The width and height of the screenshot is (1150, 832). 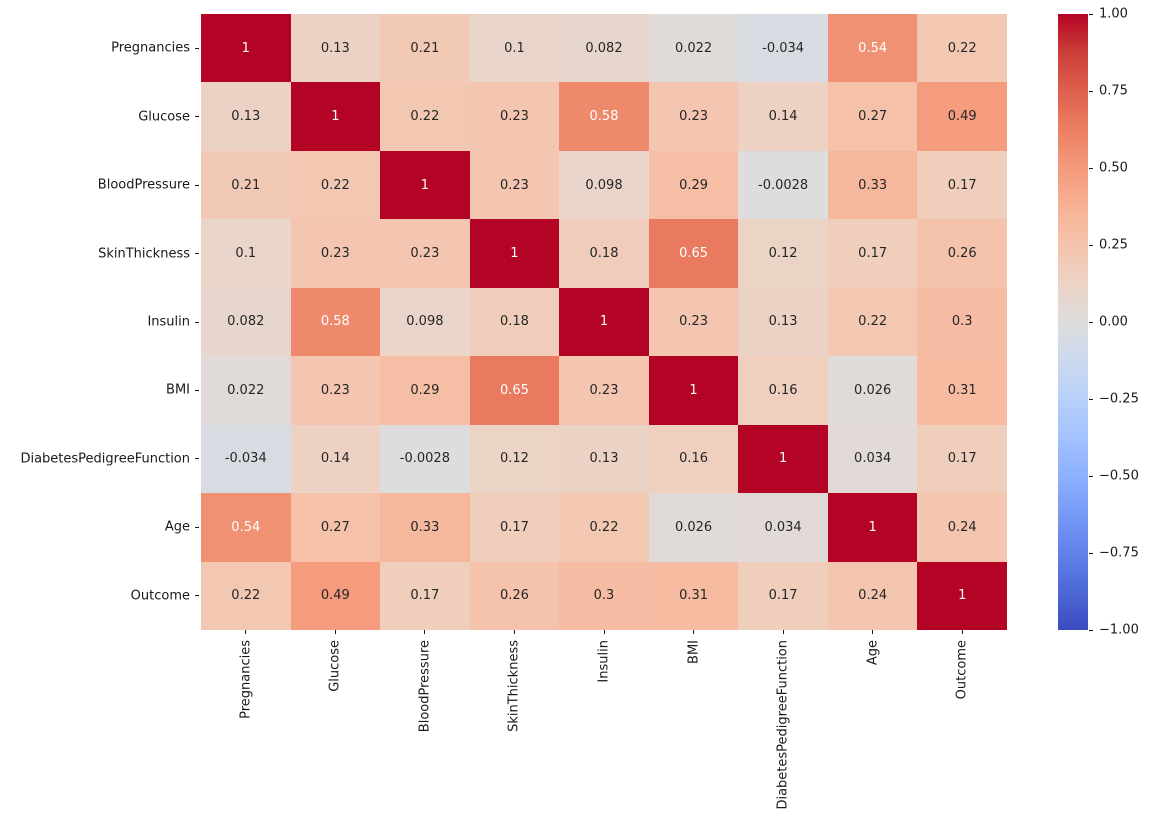 What do you see at coordinates (693, 116) in the screenshot?
I see `heatmap-cell-Glucose-BMI: 0.23` at bounding box center [693, 116].